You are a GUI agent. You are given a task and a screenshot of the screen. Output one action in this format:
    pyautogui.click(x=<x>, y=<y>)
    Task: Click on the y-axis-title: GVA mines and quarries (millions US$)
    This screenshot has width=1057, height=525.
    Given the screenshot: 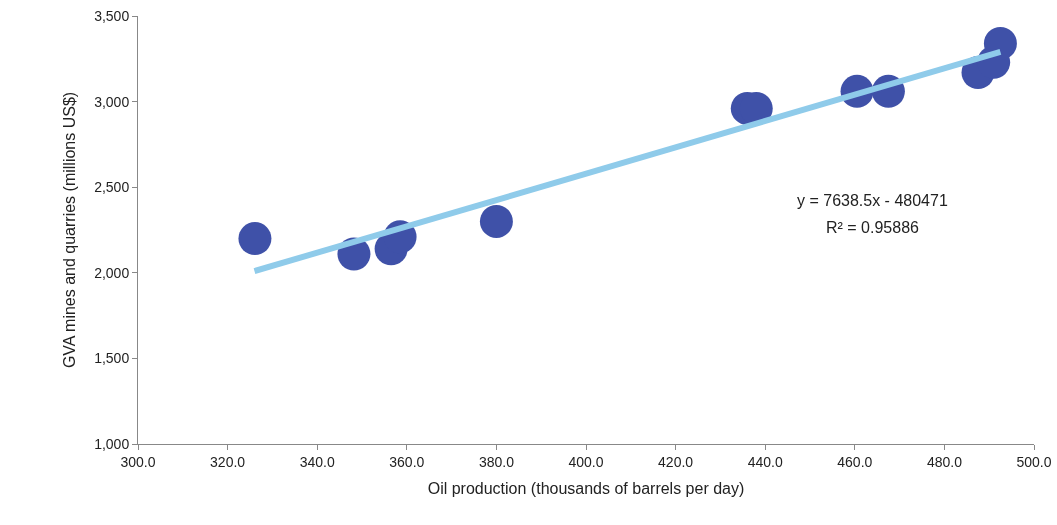 What is the action you would take?
    pyautogui.click(x=70, y=230)
    